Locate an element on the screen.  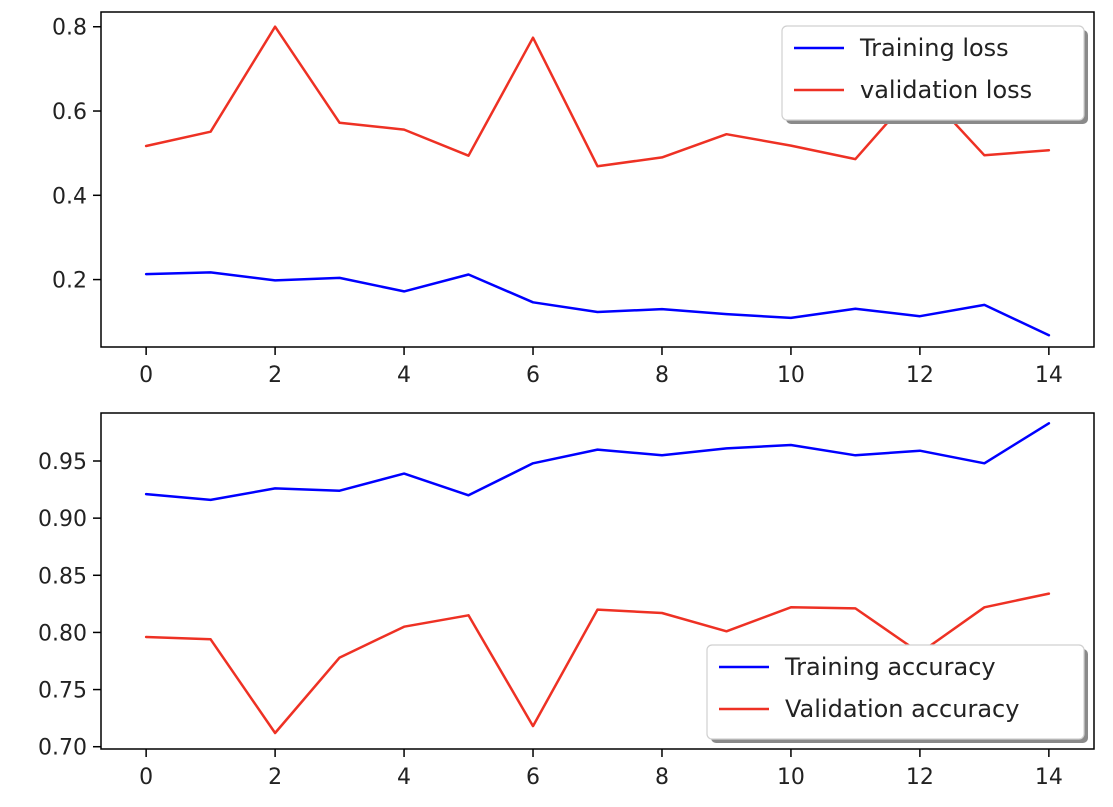
legend: Training accuracy Validation accuracy is located at coordinates (897, 693).